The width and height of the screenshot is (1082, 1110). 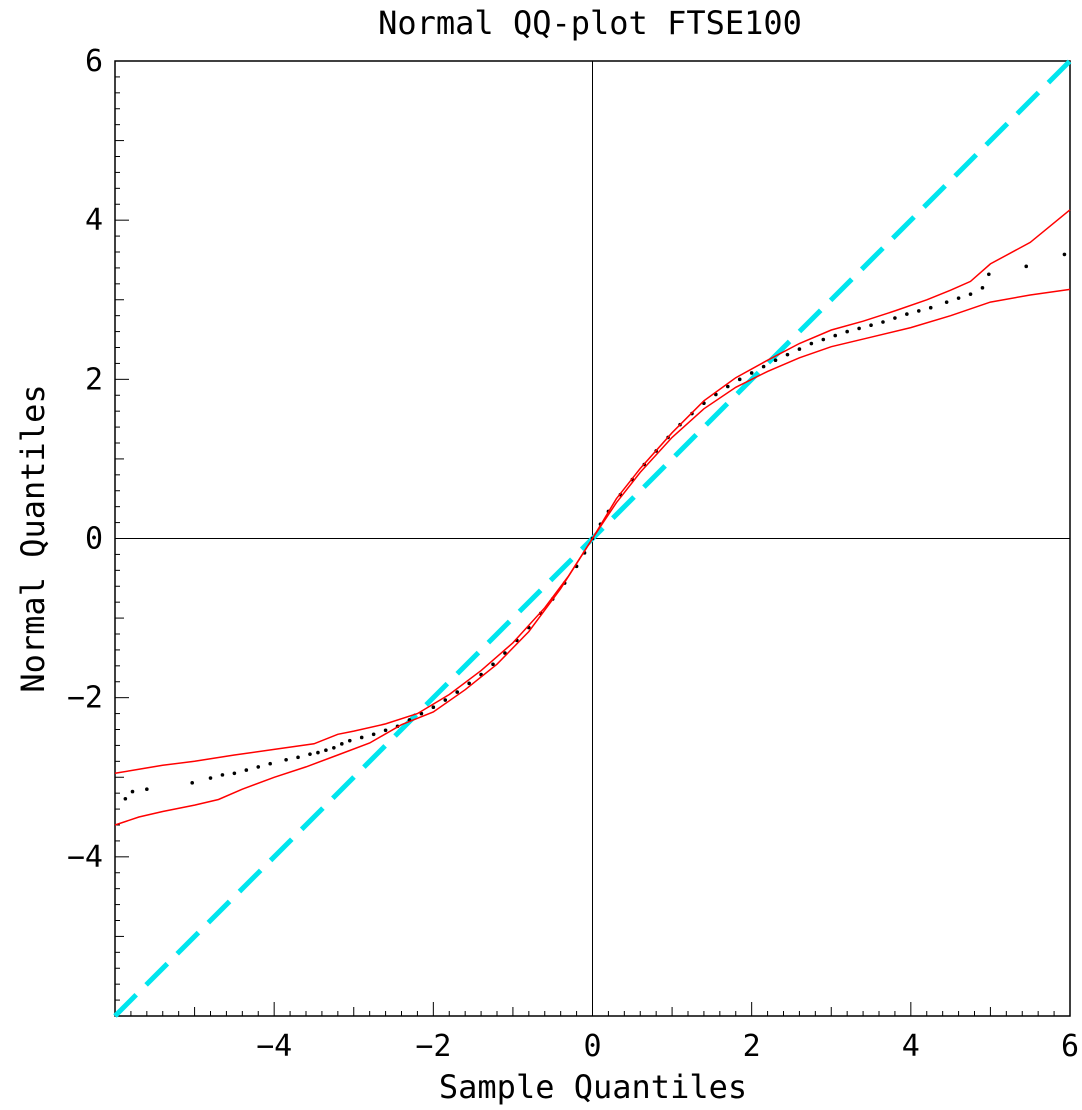 What do you see at coordinates (911, 1046) in the screenshot?
I see `x-tick-label: 4` at bounding box center [911, 1046].